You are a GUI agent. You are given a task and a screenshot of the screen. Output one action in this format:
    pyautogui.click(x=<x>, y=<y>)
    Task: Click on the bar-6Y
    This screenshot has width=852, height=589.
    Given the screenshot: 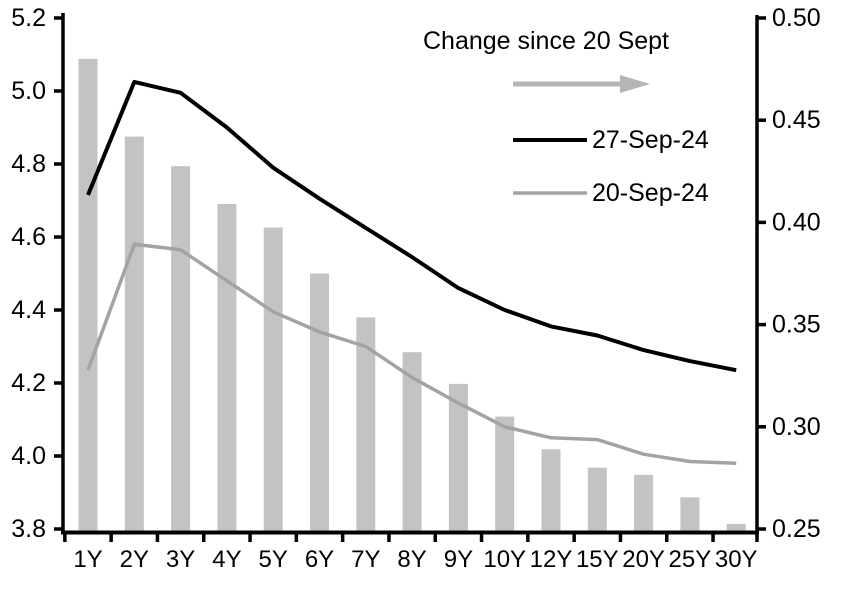 What is the action you would take?
    pyautogui.click(x=319, y=403)
    